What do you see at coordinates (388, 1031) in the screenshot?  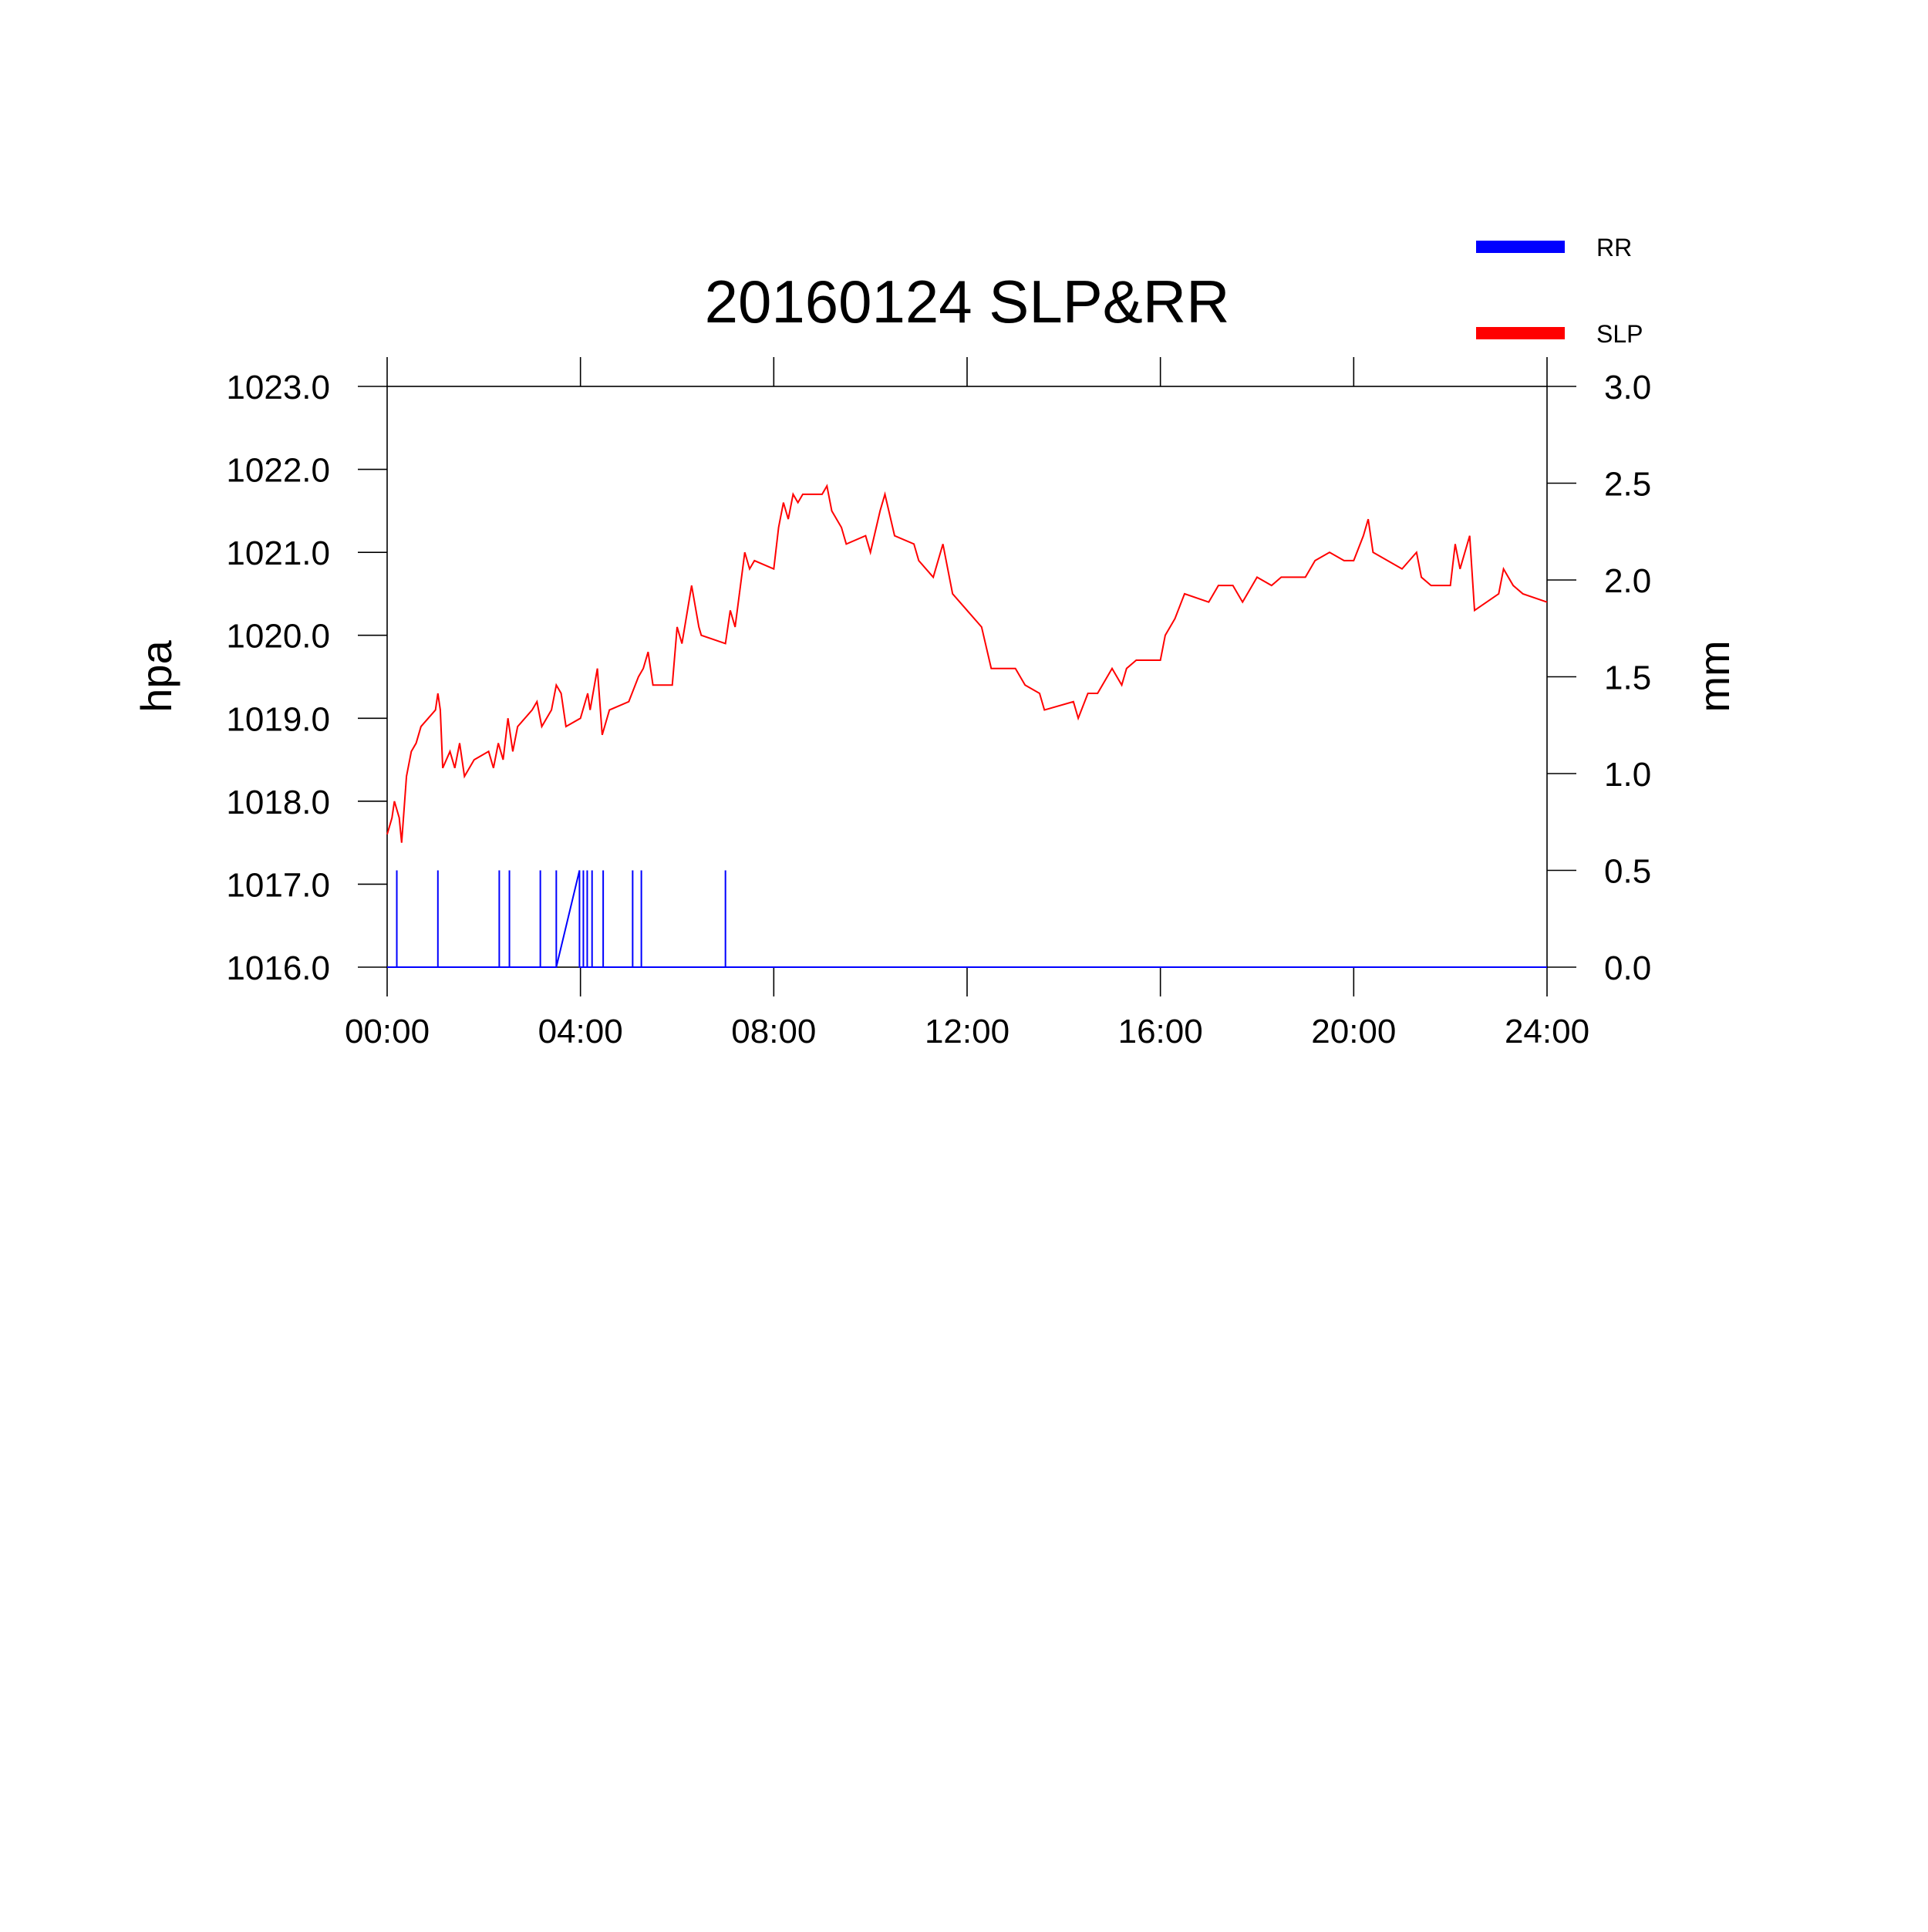 I see `x-tick-label: 00:00` at bounding box center [388, 1031].